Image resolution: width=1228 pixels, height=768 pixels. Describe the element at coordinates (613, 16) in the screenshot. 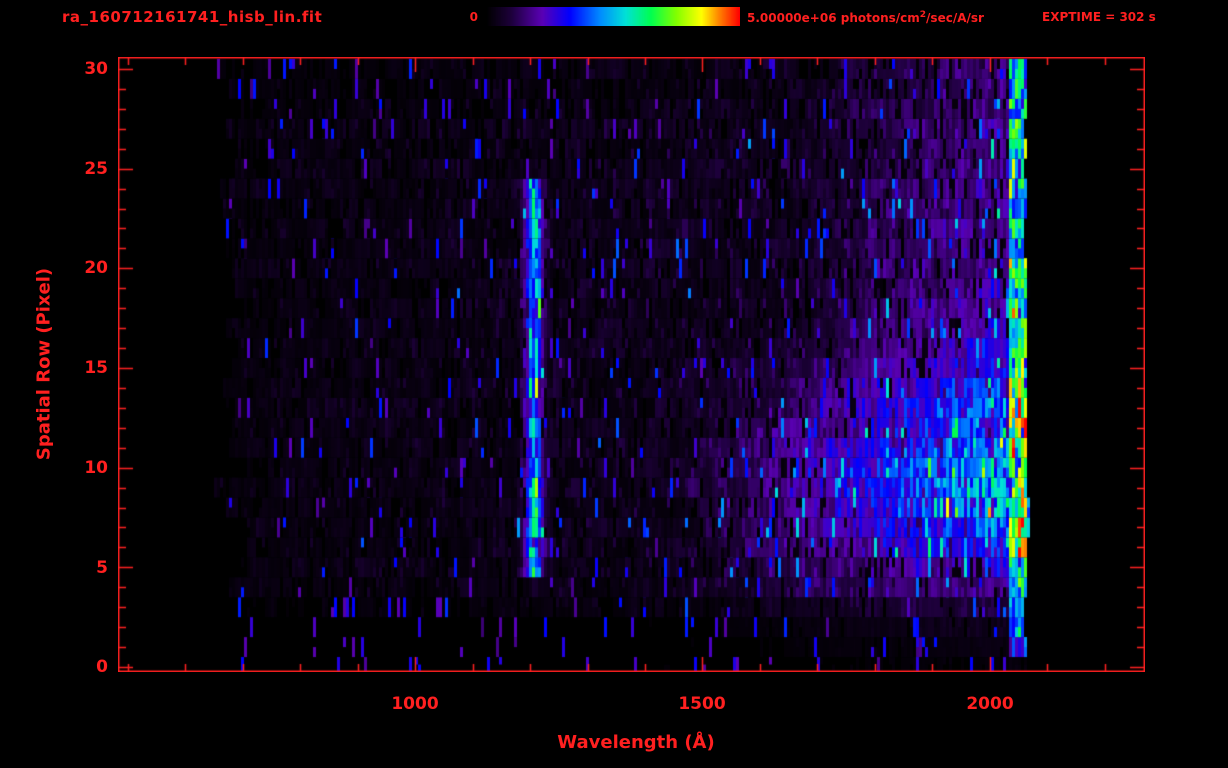

I see `colorbar-gradient` at that location.